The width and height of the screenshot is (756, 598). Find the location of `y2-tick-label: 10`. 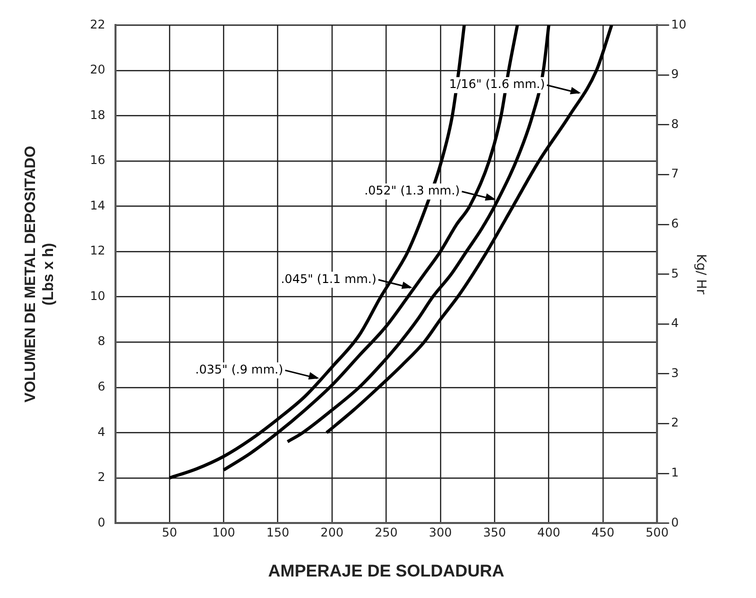

y2-tick-label: 10 is located at coordinates (678, 24).